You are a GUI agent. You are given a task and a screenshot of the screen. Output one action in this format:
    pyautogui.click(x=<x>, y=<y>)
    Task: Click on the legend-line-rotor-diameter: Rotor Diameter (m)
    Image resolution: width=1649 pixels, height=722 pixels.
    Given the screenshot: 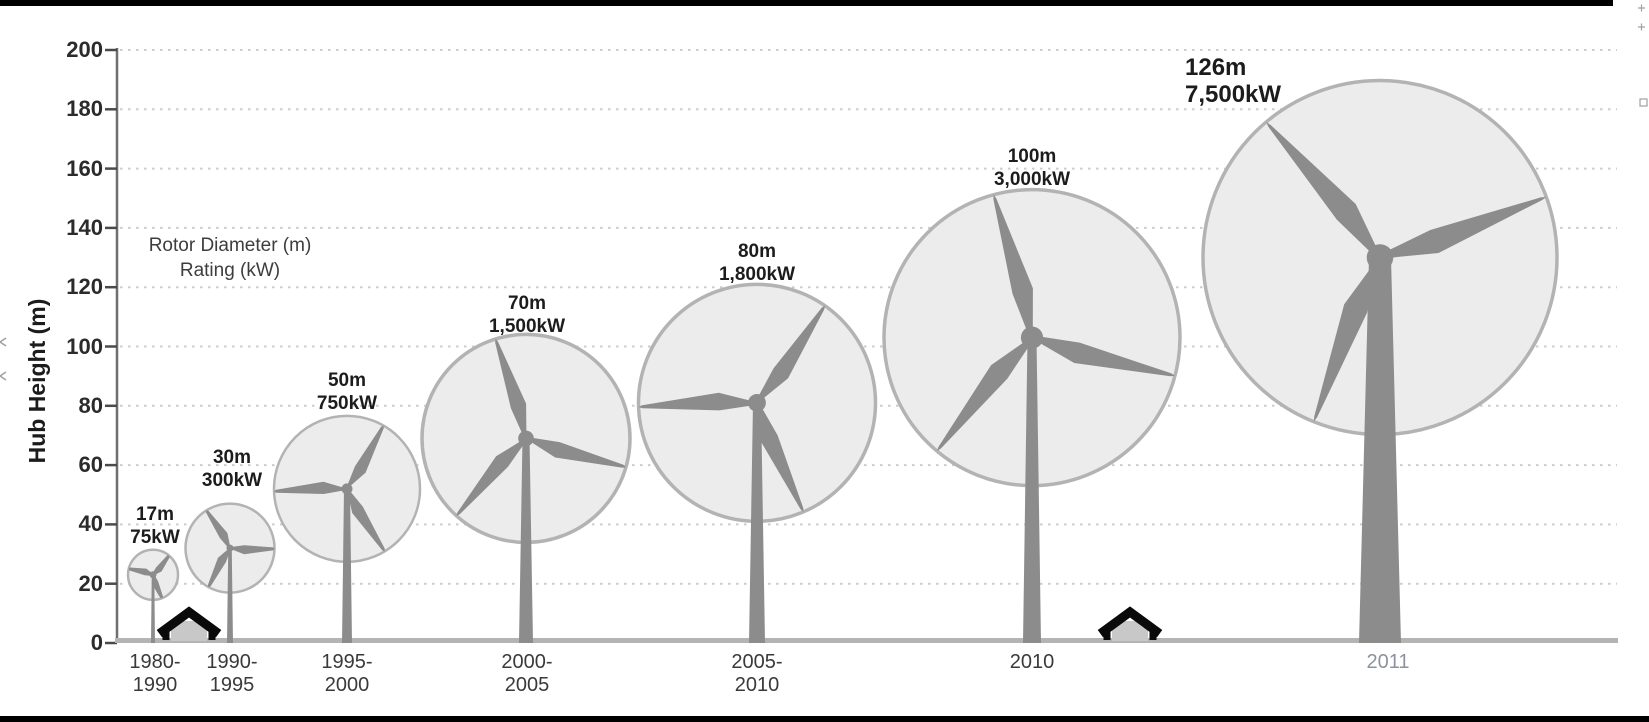 What is the action you would take?
    pyautogui.click(x=230, y=245)
    